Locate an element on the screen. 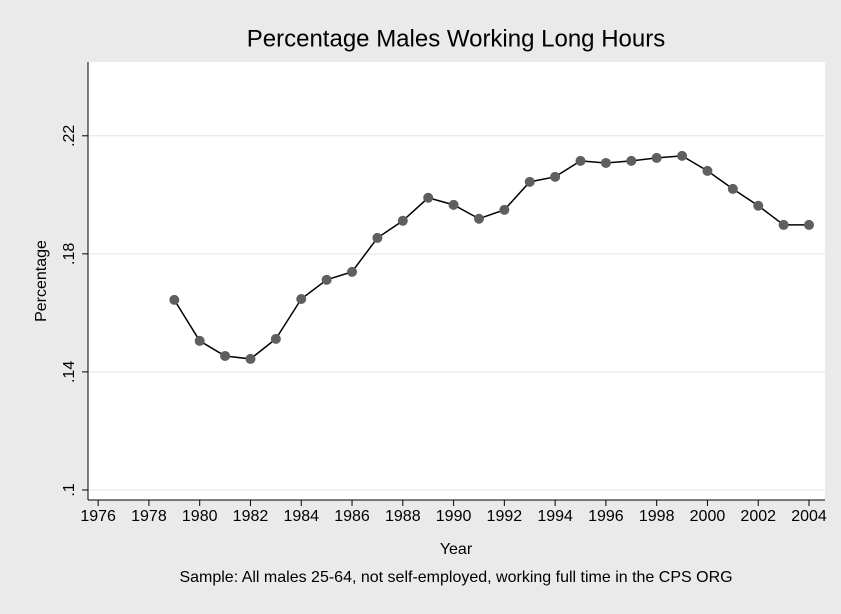  x-tick-label: 1976 is located at coordinates (98, 516).